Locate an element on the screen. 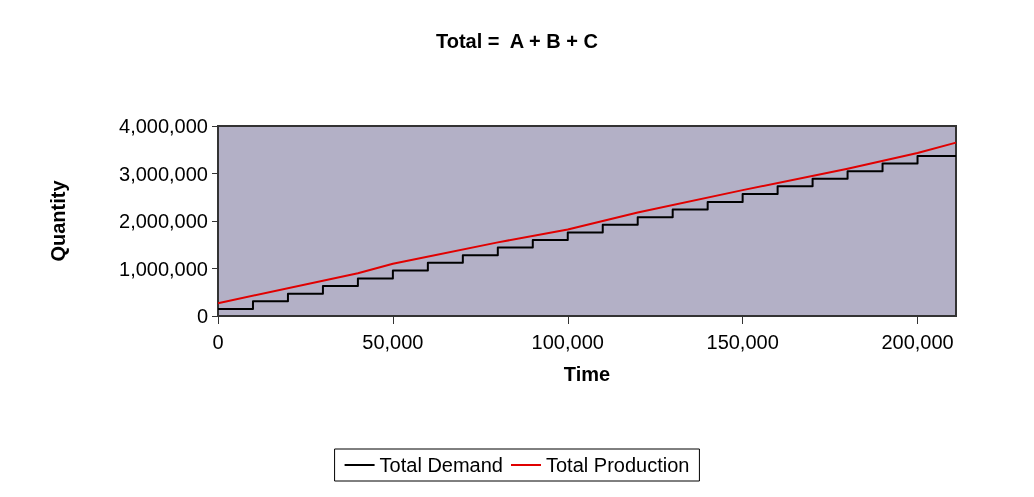 The height and width of the screenshot is (497, 1034). y-tick-label: 4,000,000 is located at coordinates (163, 126).